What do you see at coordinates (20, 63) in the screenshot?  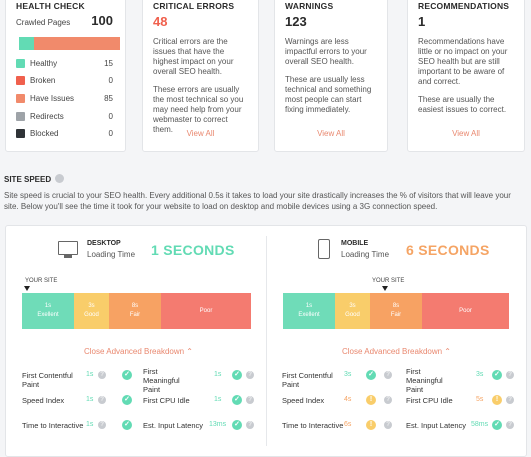 I see `healthy-swatch` at bounding box center [20, 63].